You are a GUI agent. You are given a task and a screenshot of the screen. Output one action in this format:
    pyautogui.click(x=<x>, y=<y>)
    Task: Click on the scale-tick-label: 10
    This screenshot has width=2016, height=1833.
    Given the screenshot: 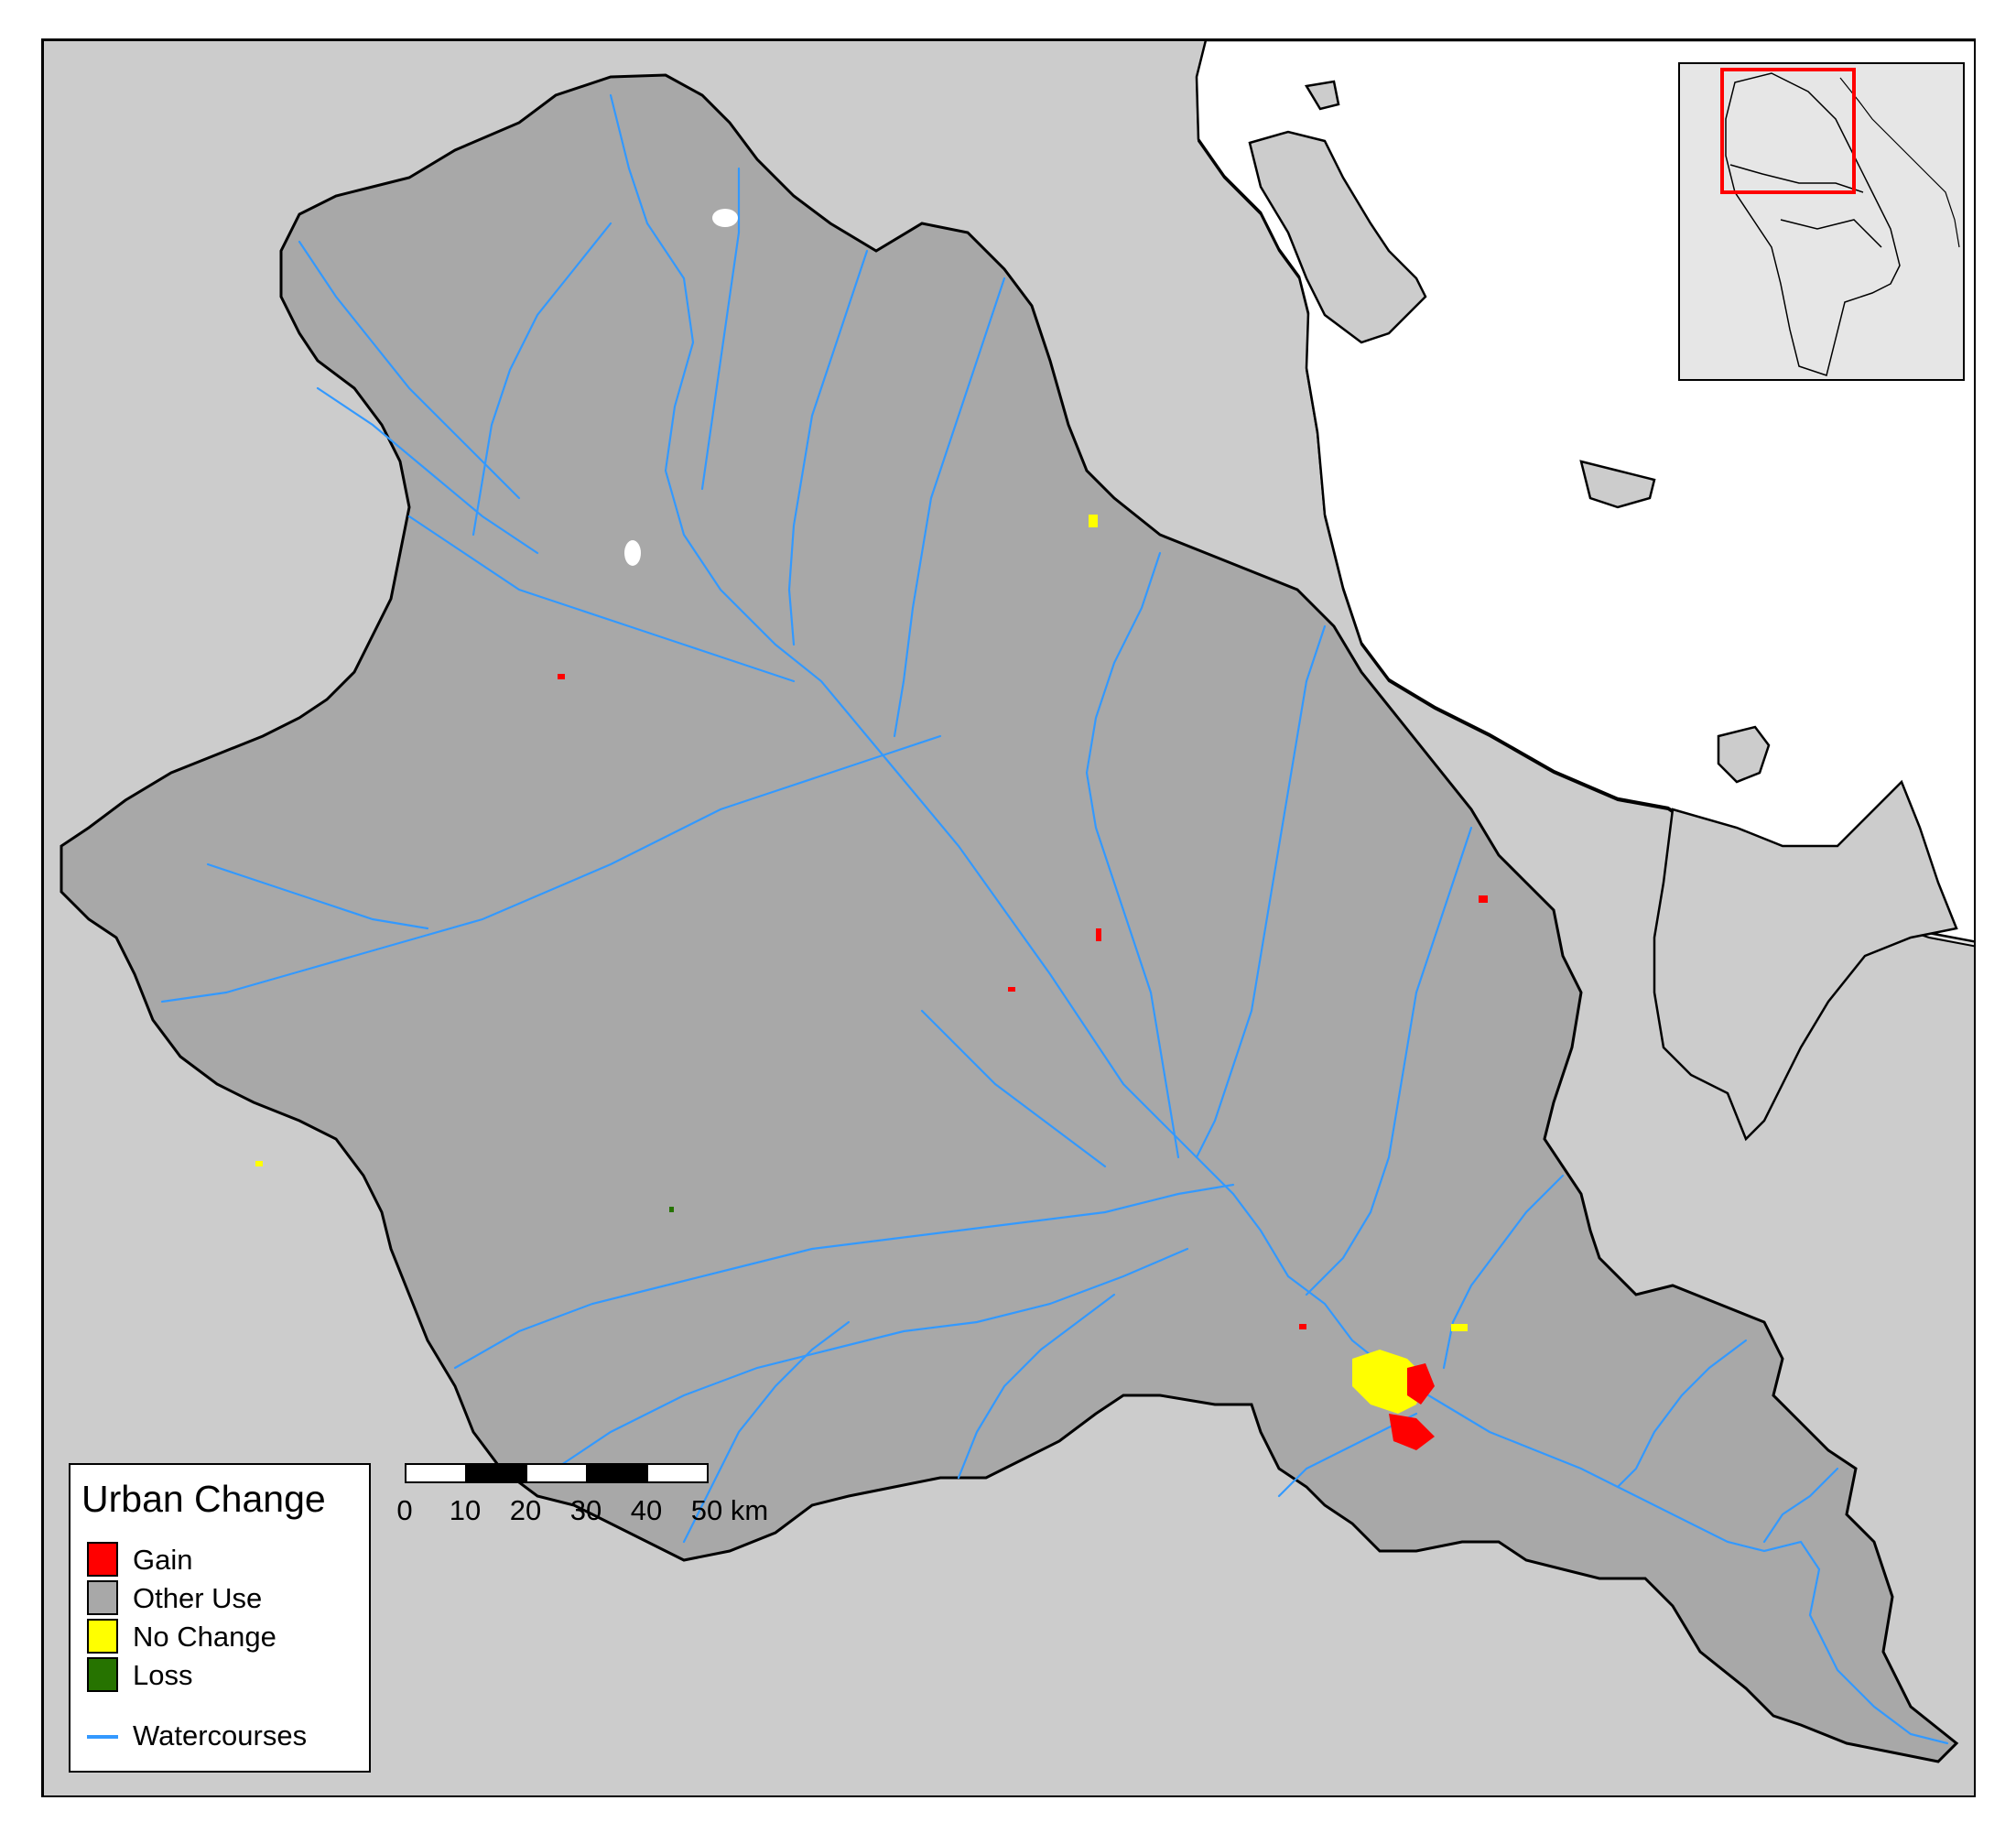 What is the action you would take?
    pyautogui.click(x=465, y=1510)
    